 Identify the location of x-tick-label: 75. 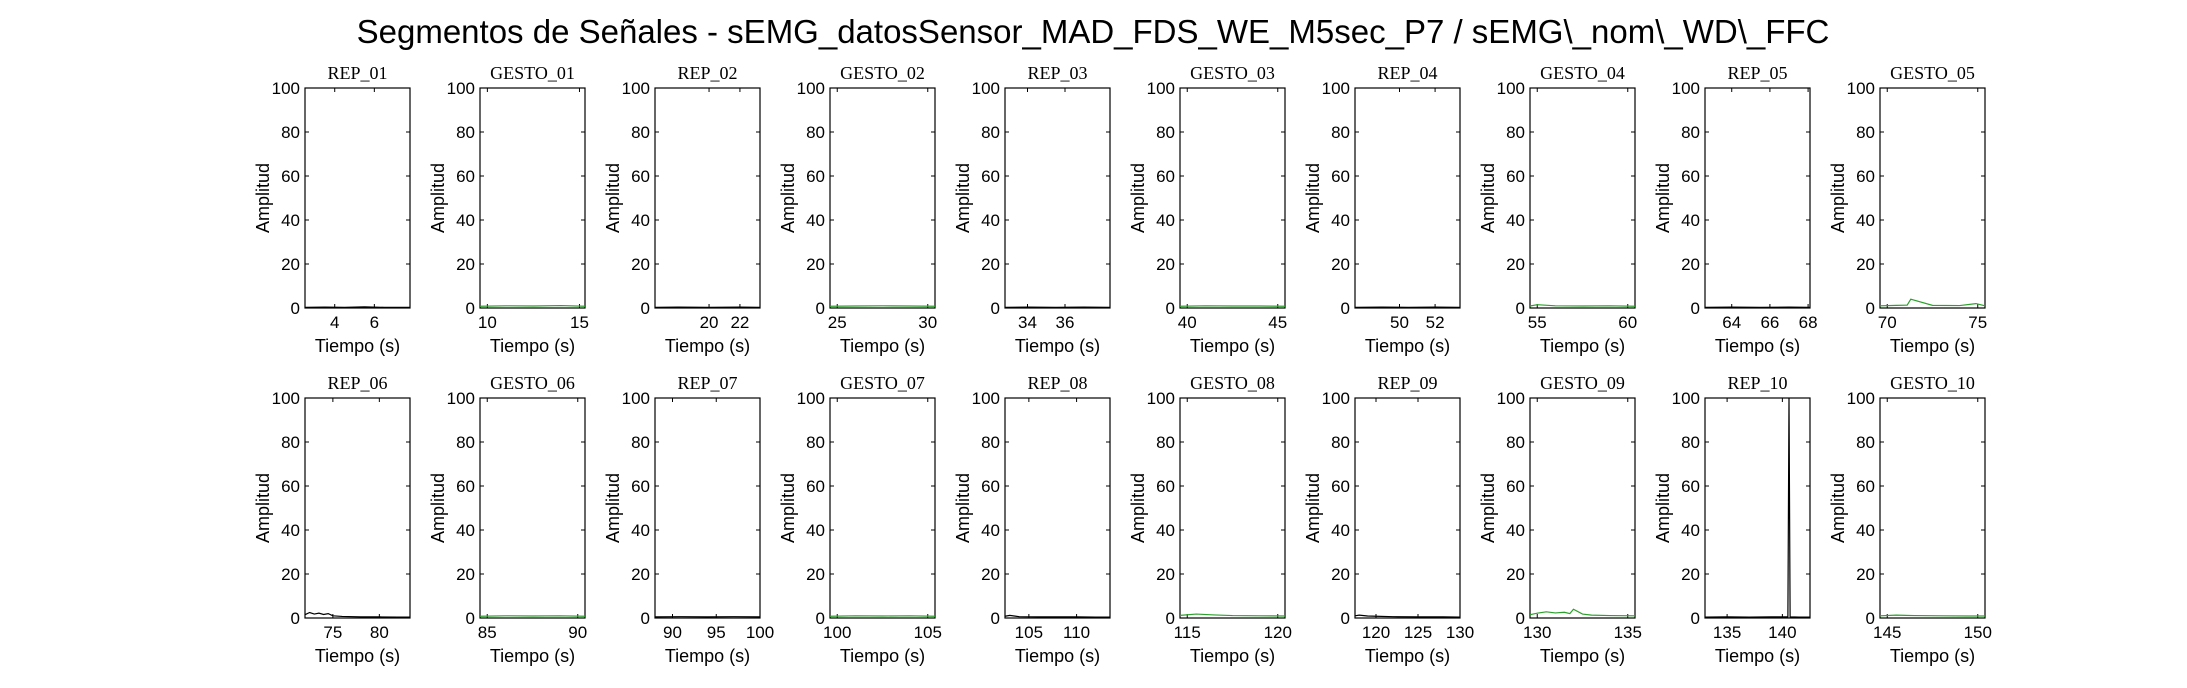
(332, 632).